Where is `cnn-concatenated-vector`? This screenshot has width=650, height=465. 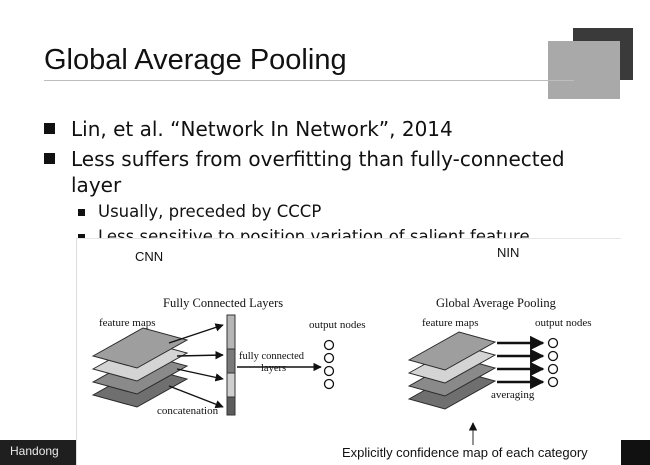 cnn-concatenated-vector is located at coordinates (231, 365).